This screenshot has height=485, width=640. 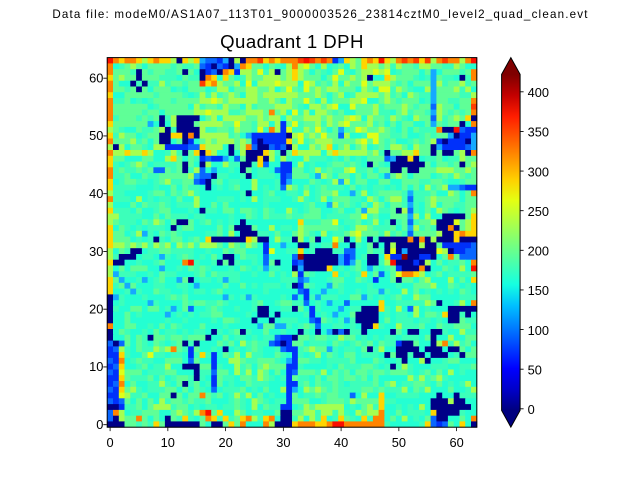 What do you see at coordinates (538, 211) in the screenshot?
I see `svg-text: 250` at bounding box center [538, 211].